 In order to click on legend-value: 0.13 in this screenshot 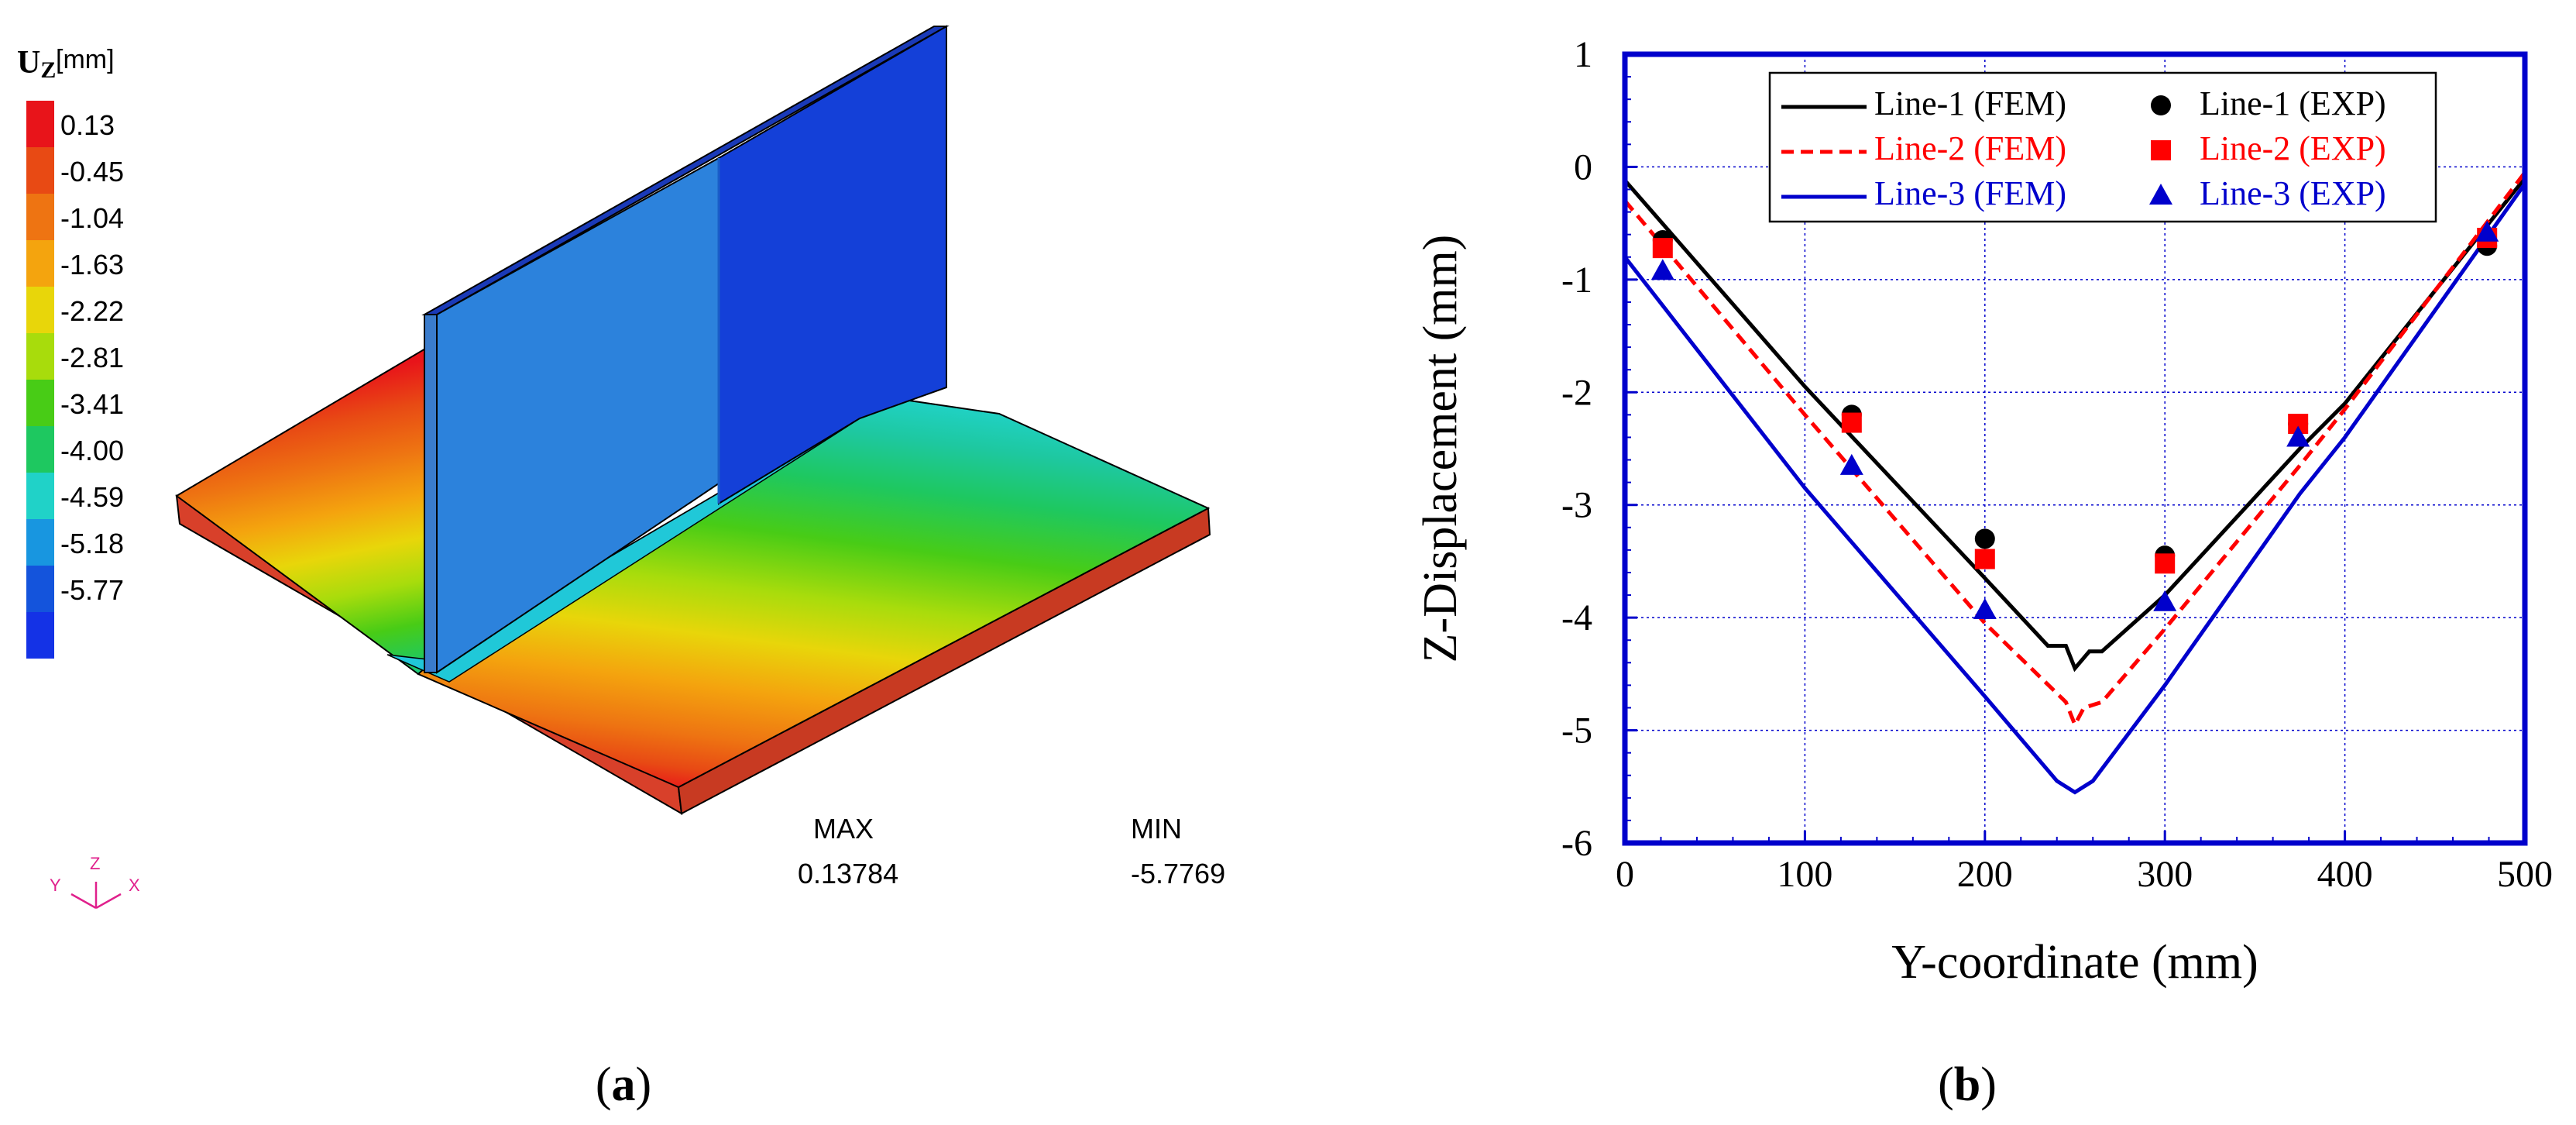, I will do `click(87, 125)`.